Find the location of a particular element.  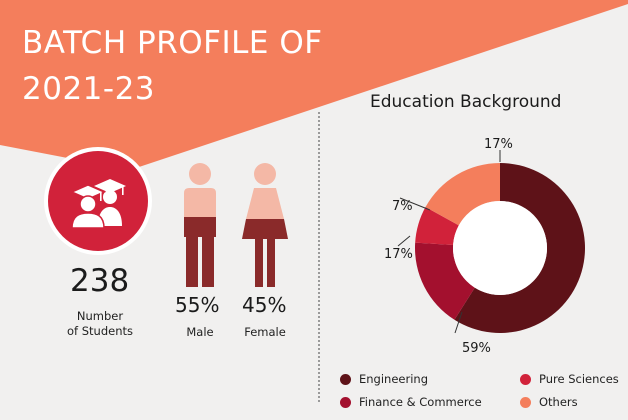

data-label-others: 17% is located at coordinates (498, 144).